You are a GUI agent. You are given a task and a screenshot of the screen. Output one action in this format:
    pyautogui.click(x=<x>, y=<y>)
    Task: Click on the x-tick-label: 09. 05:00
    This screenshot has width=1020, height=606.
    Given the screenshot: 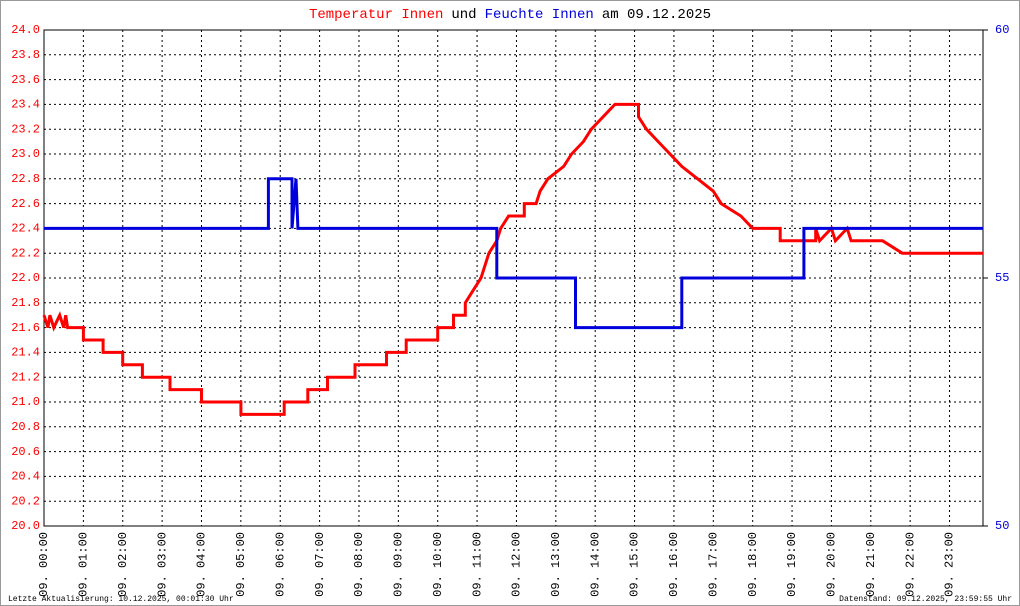 What is the action you would take?
    pyautogui.click(x=241, y=564)
    